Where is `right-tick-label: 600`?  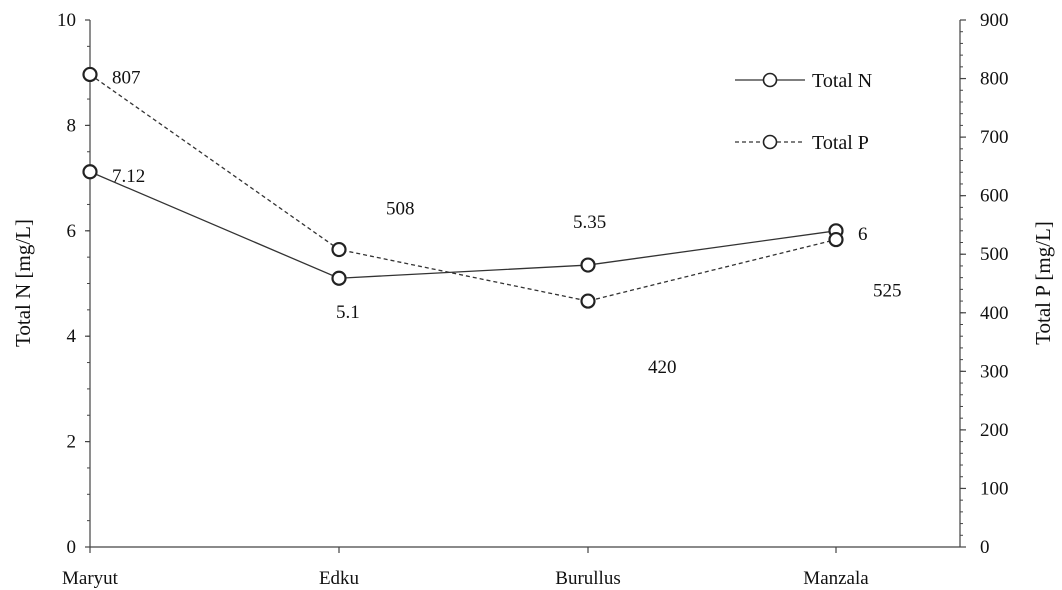 right-tick-label: 600 is located at coordinates (994, 196).